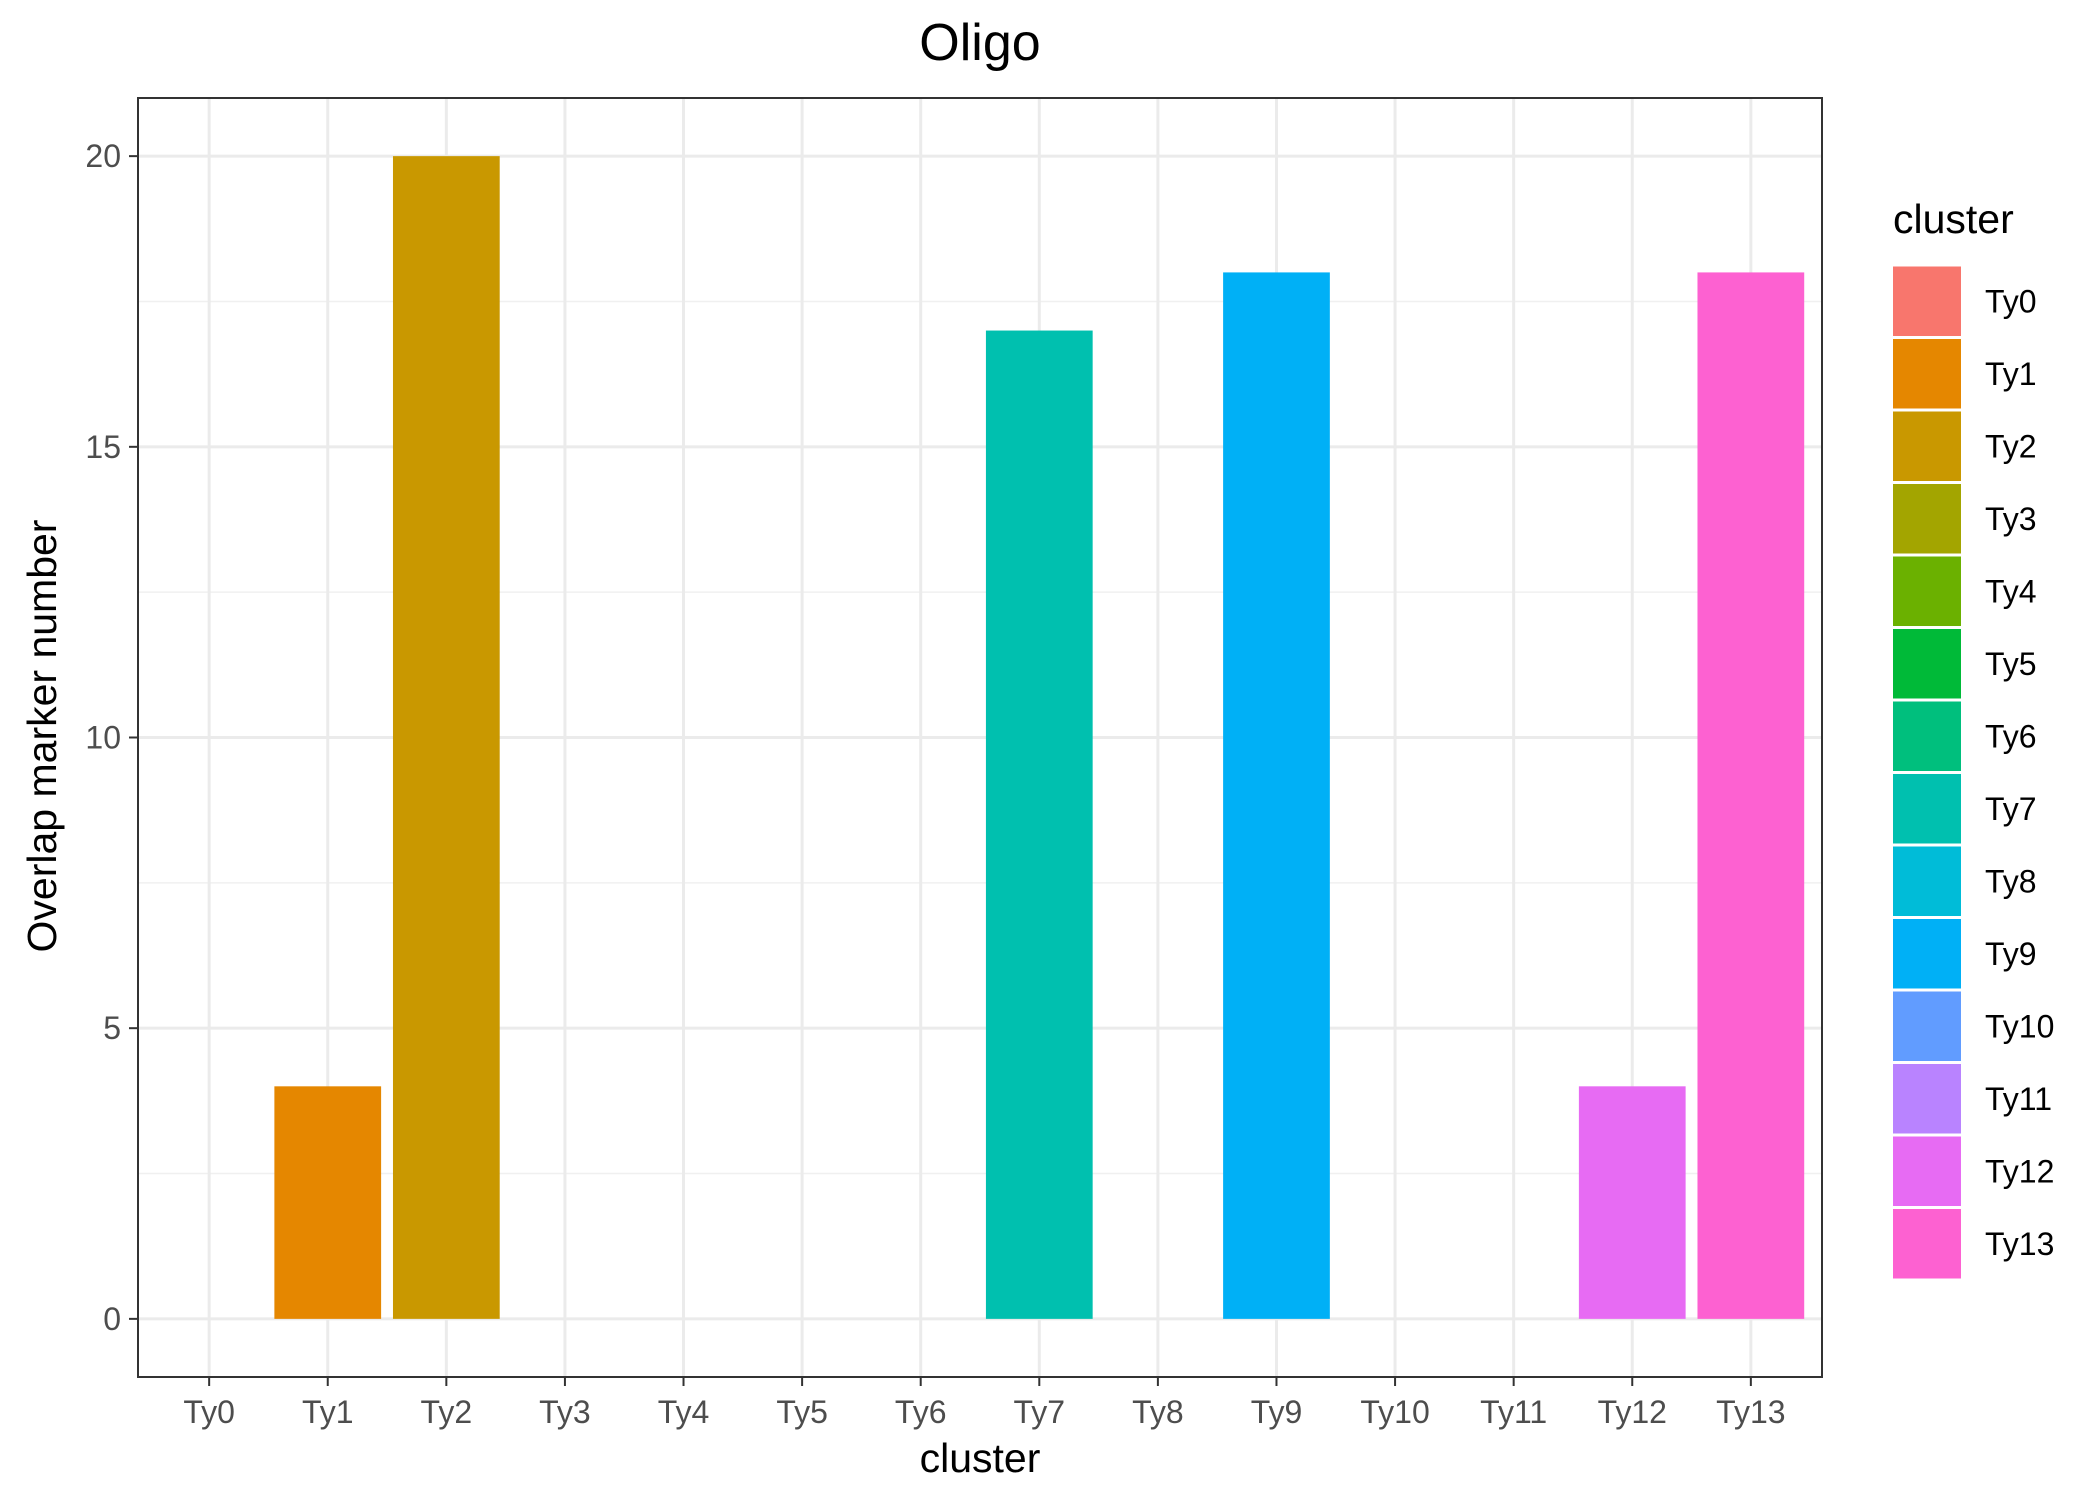 The image size is (2100, 1499). What do you see at coordinates (112, 1028) in the screenshot?
I see `y-tick-label: 5` at bounding box center [112, 1028].